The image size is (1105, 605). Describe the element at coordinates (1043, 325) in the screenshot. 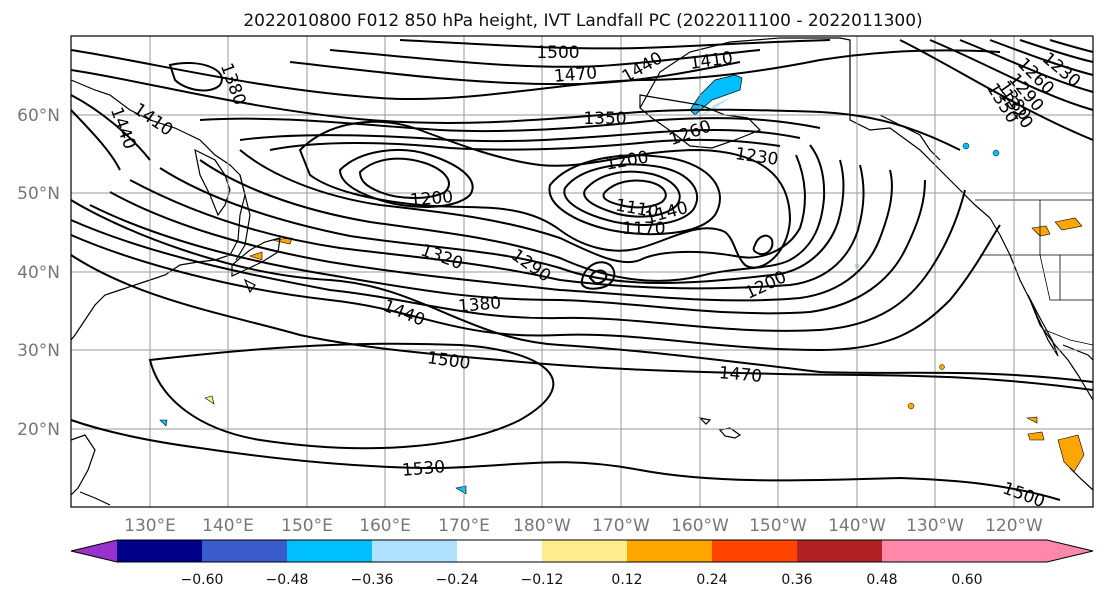

I see `coastline-baja` at that location.